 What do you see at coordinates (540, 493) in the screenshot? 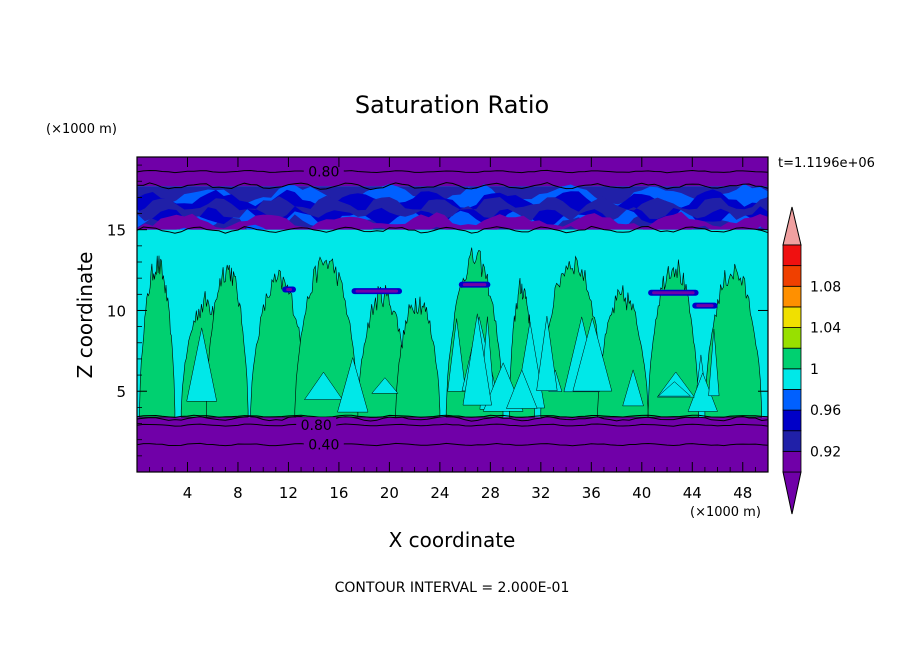
I see `x-tick-label: 32` at bounding box center [540, 493].